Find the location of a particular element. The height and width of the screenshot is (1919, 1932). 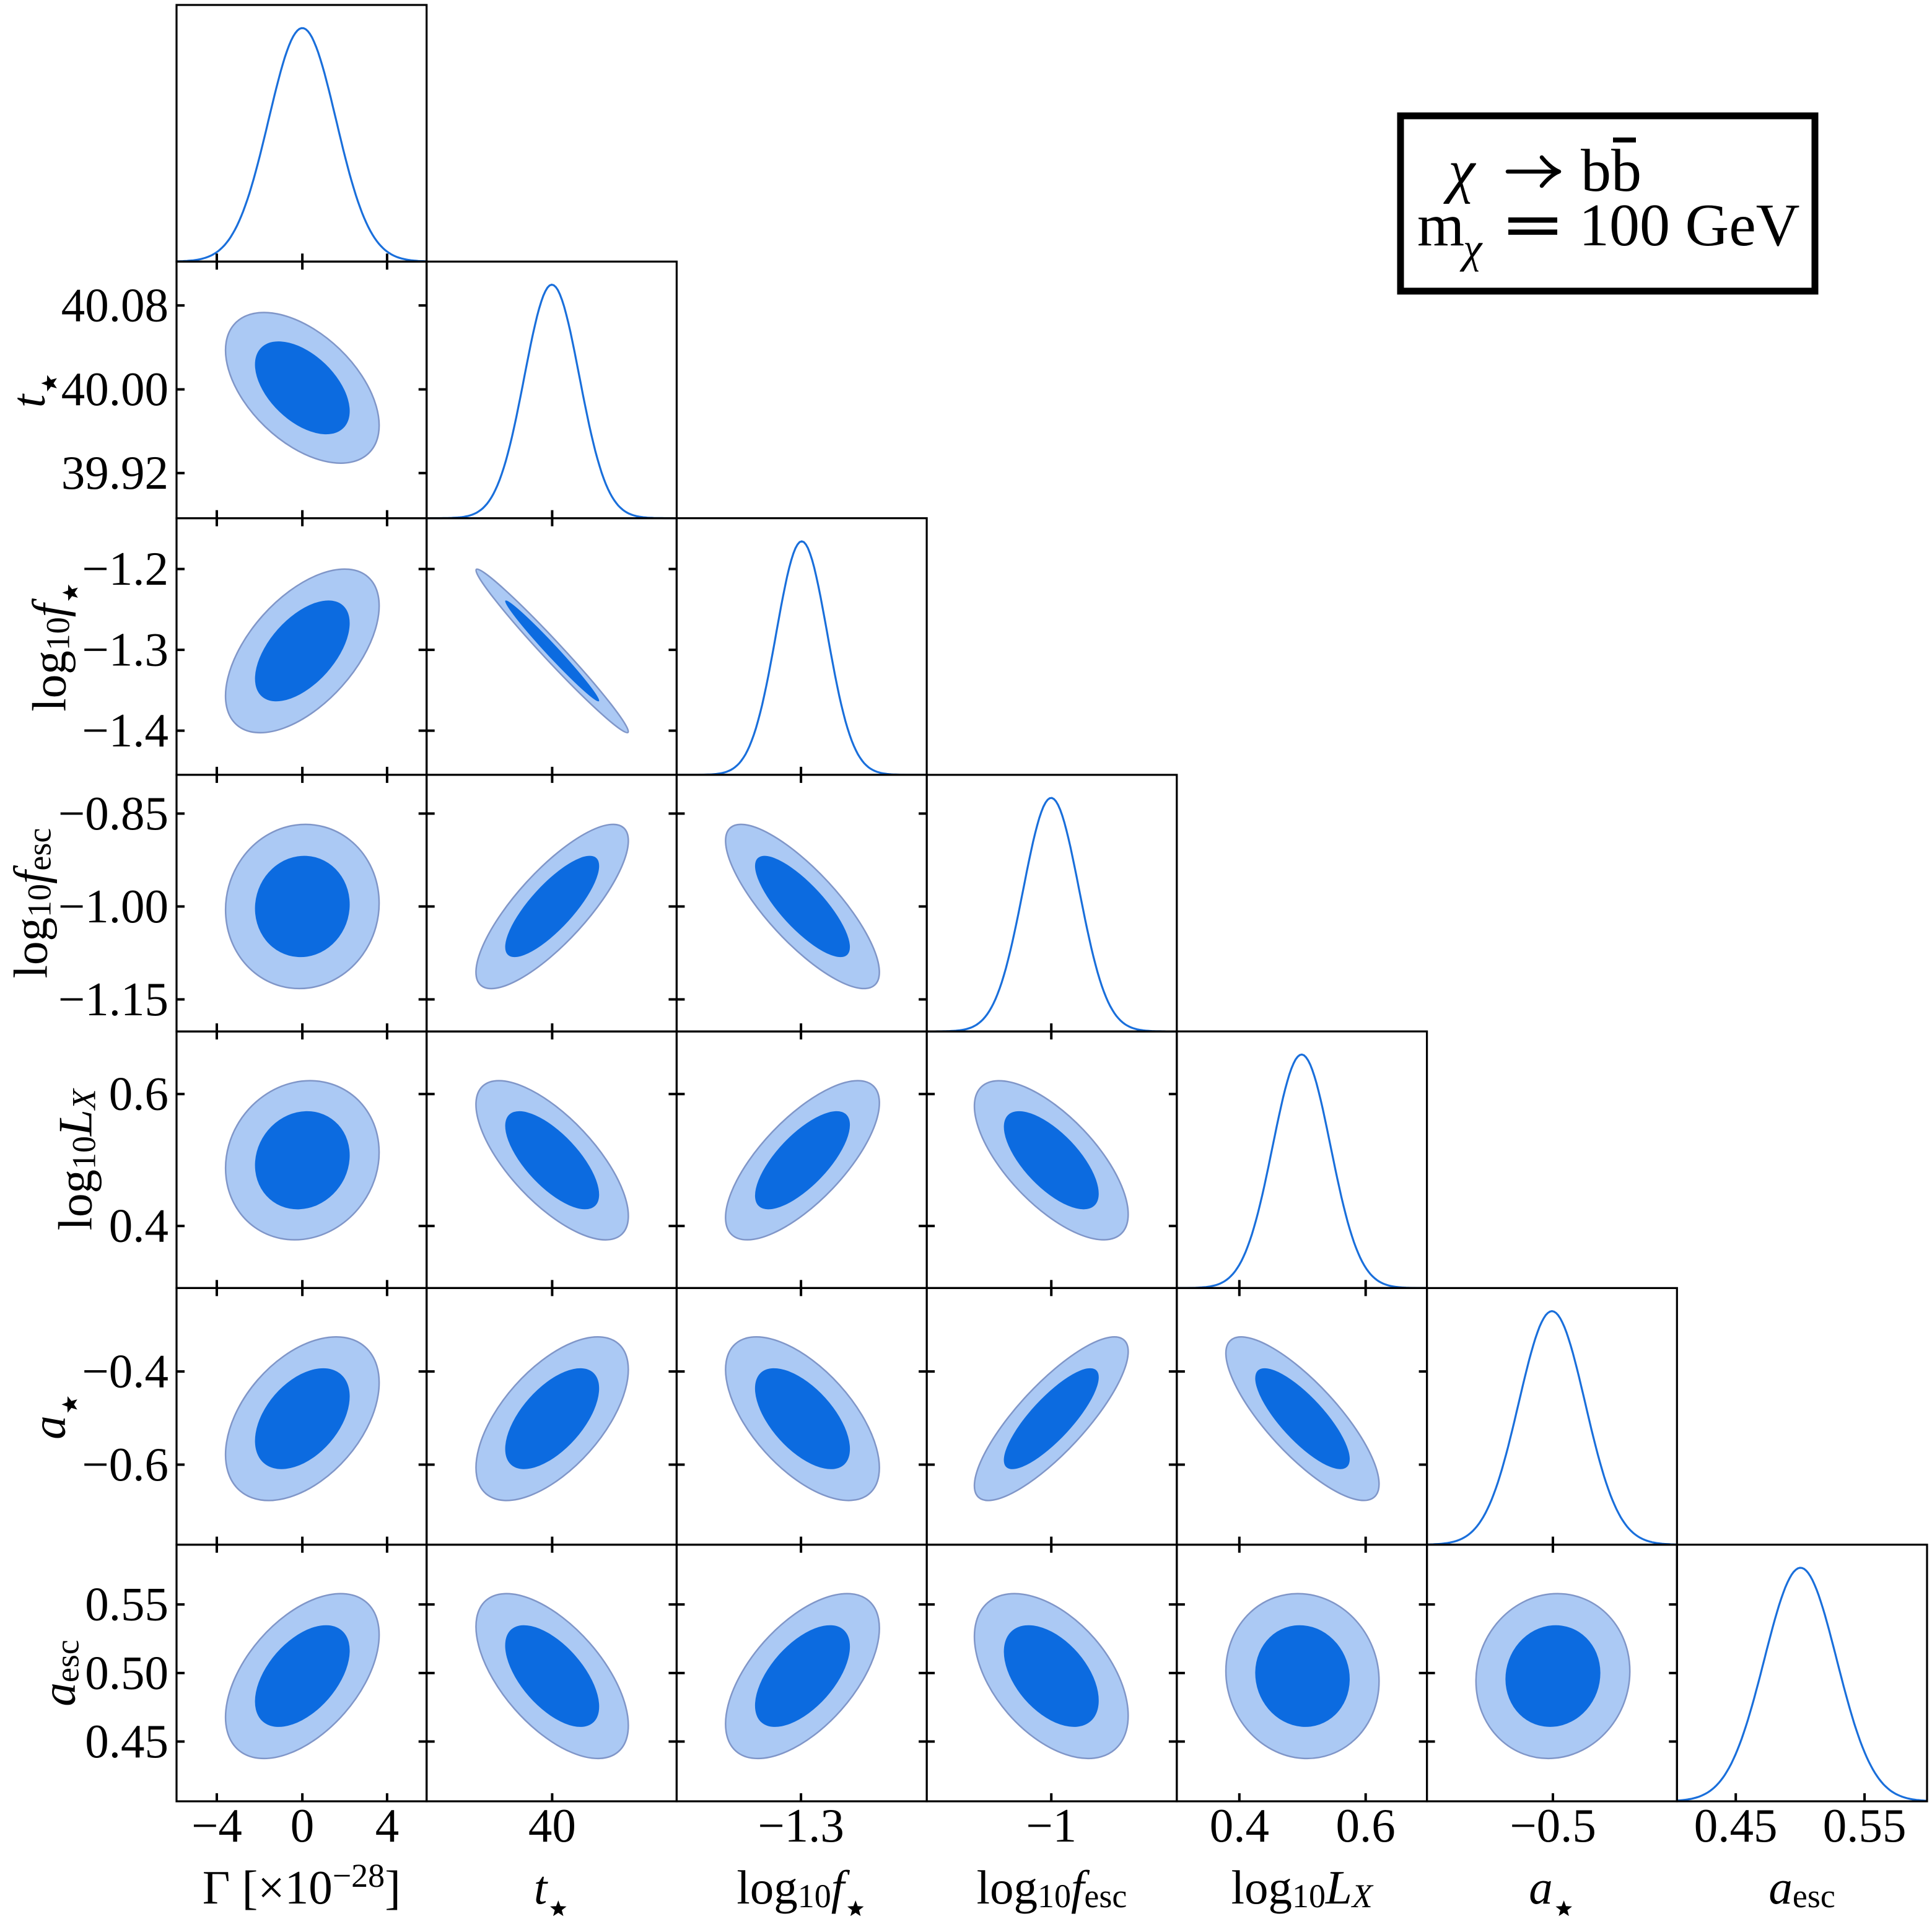

svg-text: 0.50 is located at coordinates (126, 1672).